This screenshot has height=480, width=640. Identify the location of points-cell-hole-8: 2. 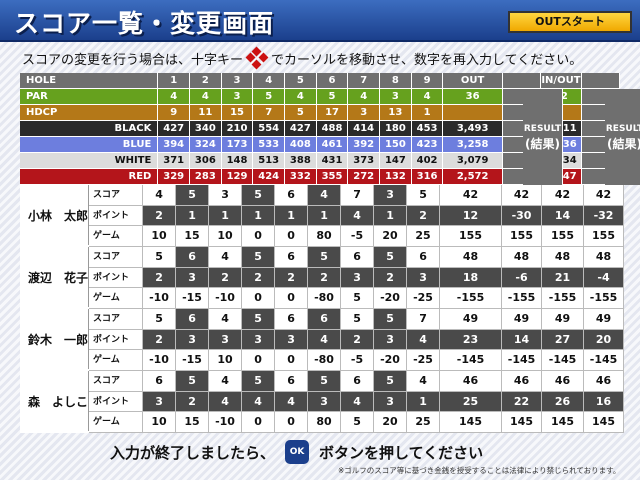
(391, 278).